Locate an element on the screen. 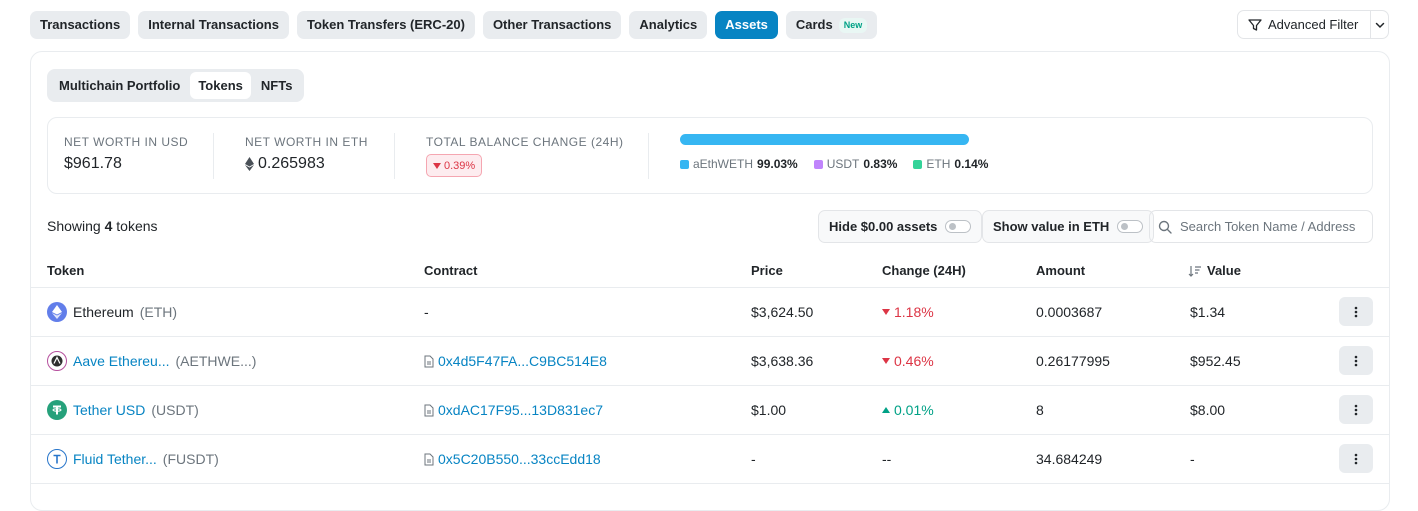 The height and width of the screenshot is (511, 1418). subtab-multichain-portfolio: Multichain Portfolio is located at coordinates (120, 85).